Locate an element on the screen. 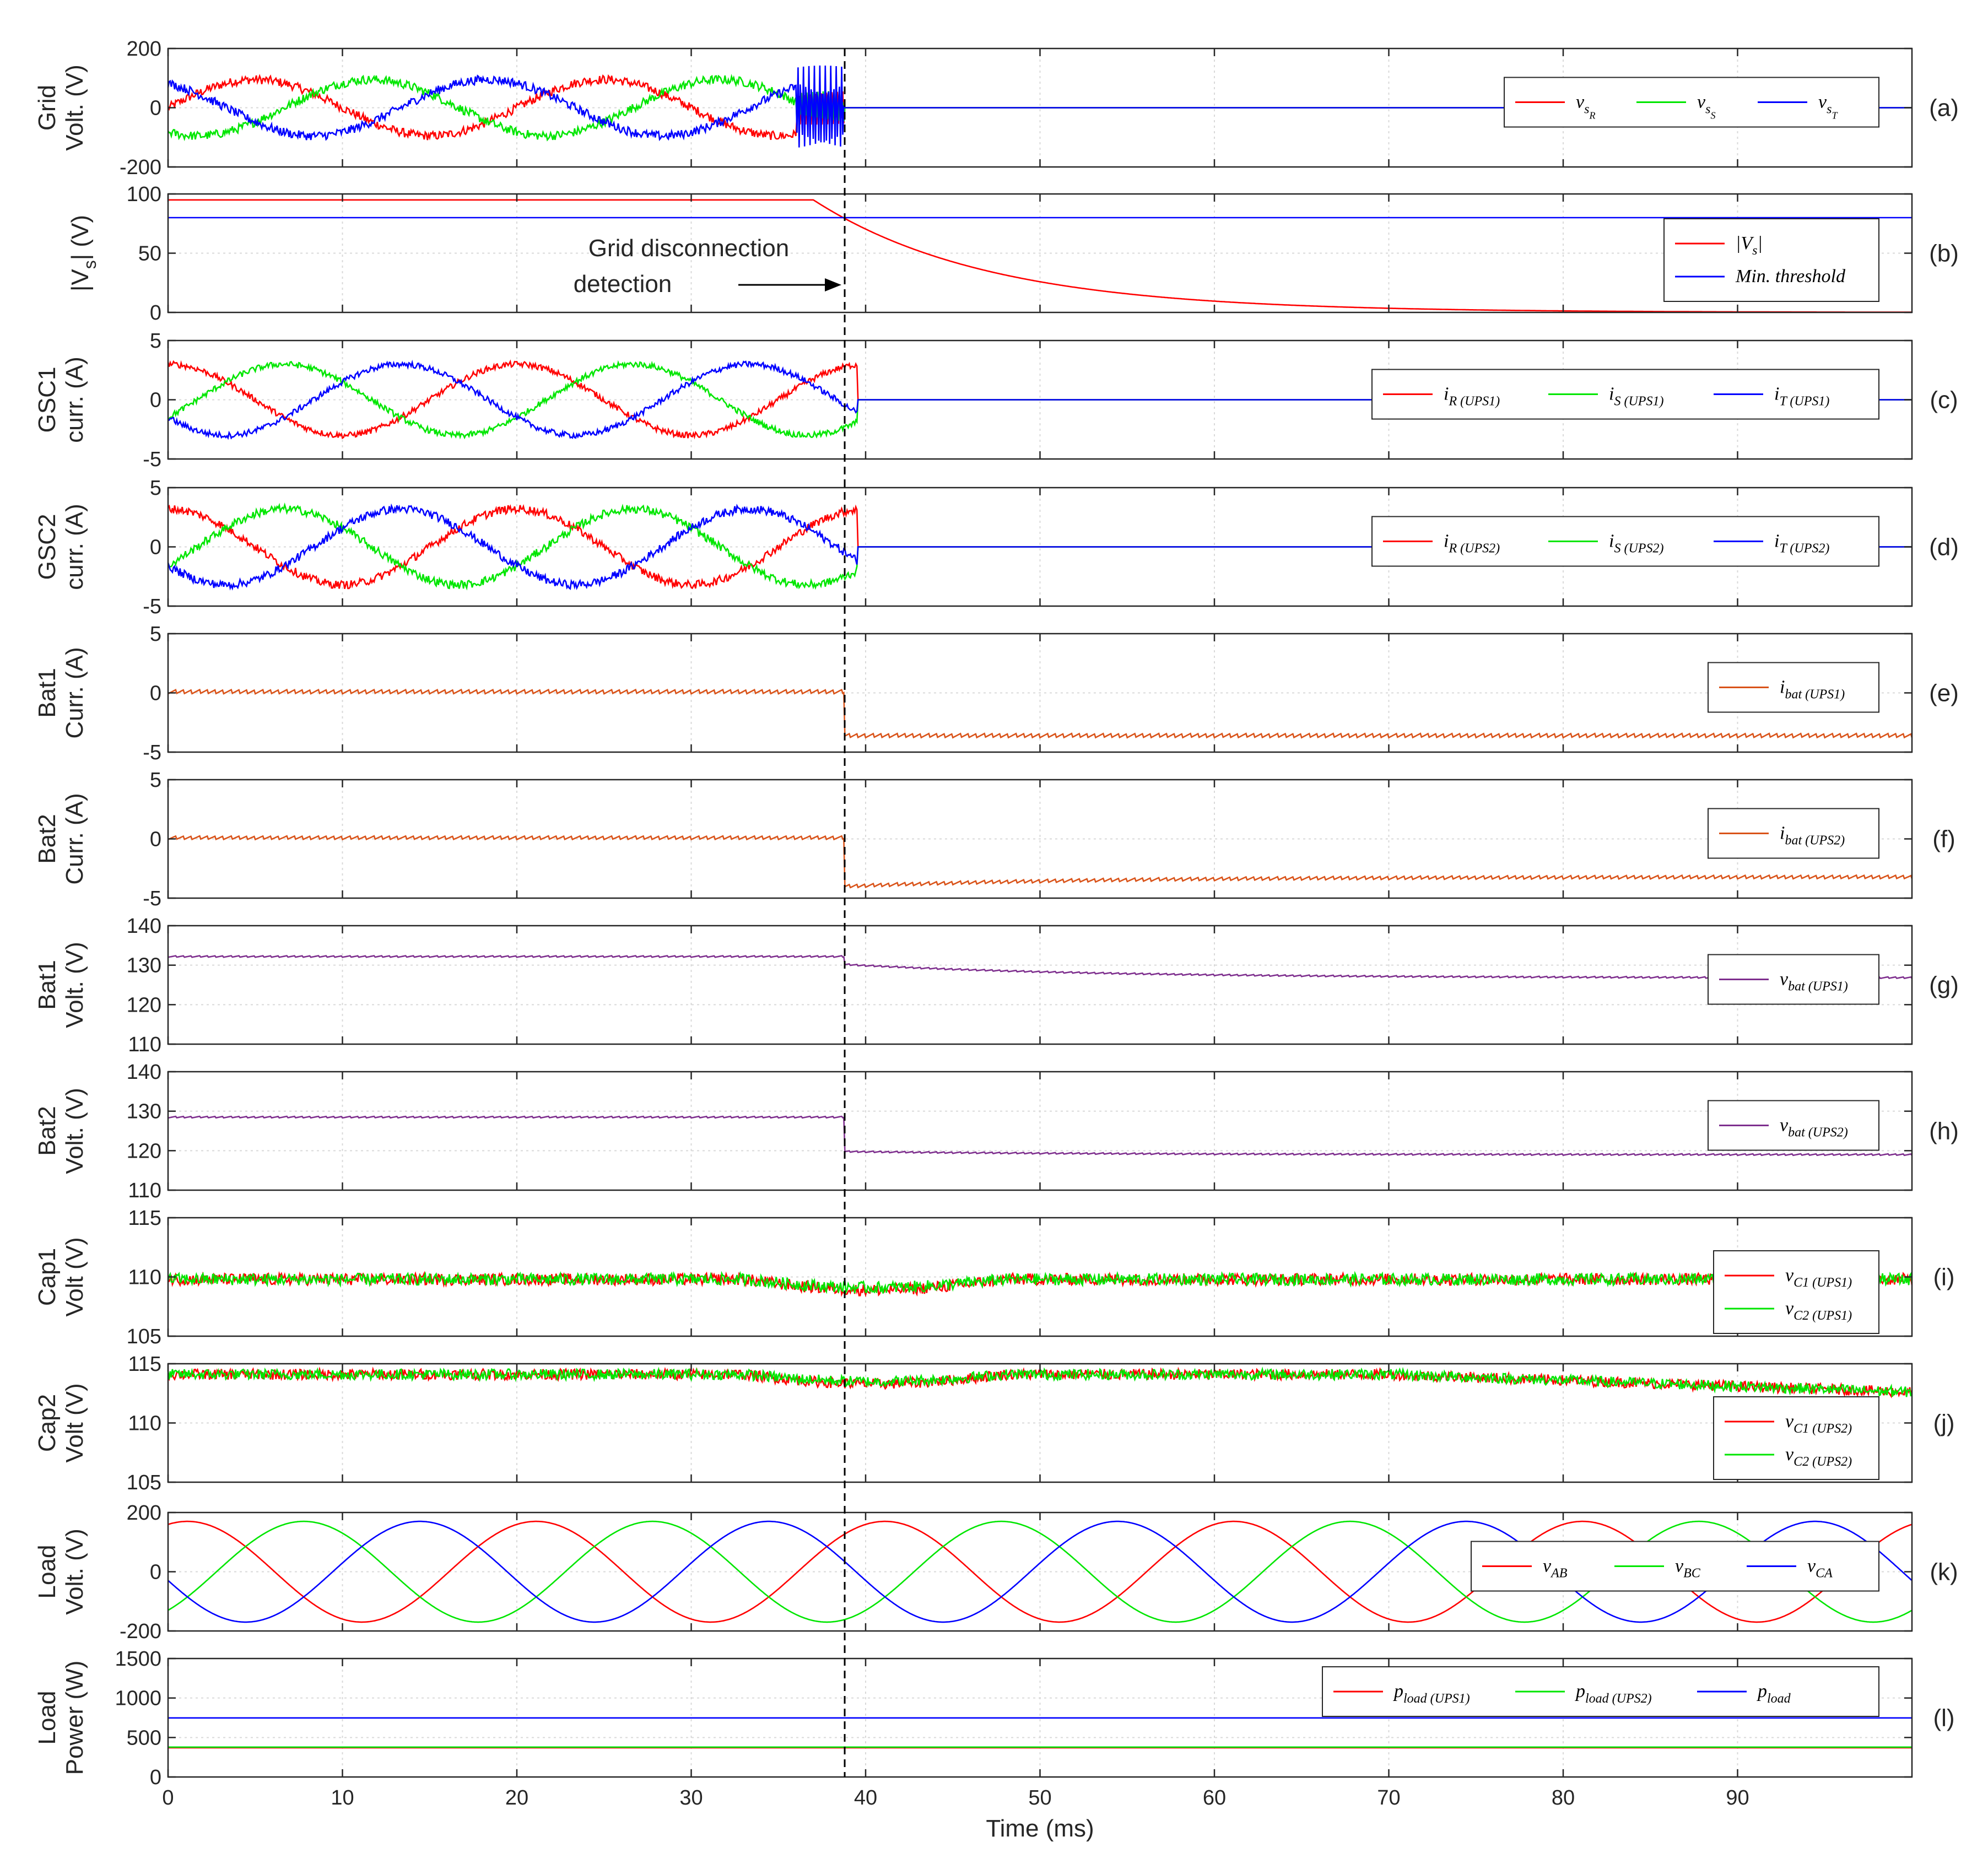 Image resolution: width=1988 pixels, height=1869 pixels. legend-subsub: S is located at coordinates (1712, 115).